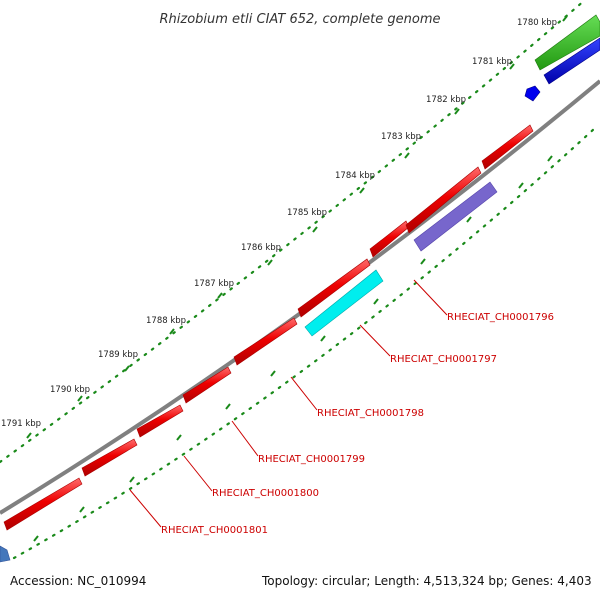 The image size is (600, 600). What do you see at coordinates (571, 61) in the screenshot?
I see `gene-feature-blue` at bounding box center [571, 61].